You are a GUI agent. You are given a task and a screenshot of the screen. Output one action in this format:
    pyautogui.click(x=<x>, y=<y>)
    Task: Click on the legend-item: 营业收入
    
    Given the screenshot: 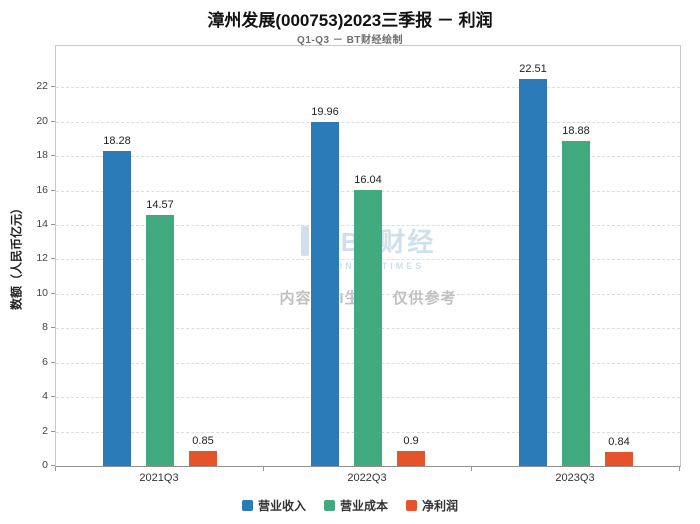 What is the action you would take?
    pyautogui.click(x=273, y=505)
    